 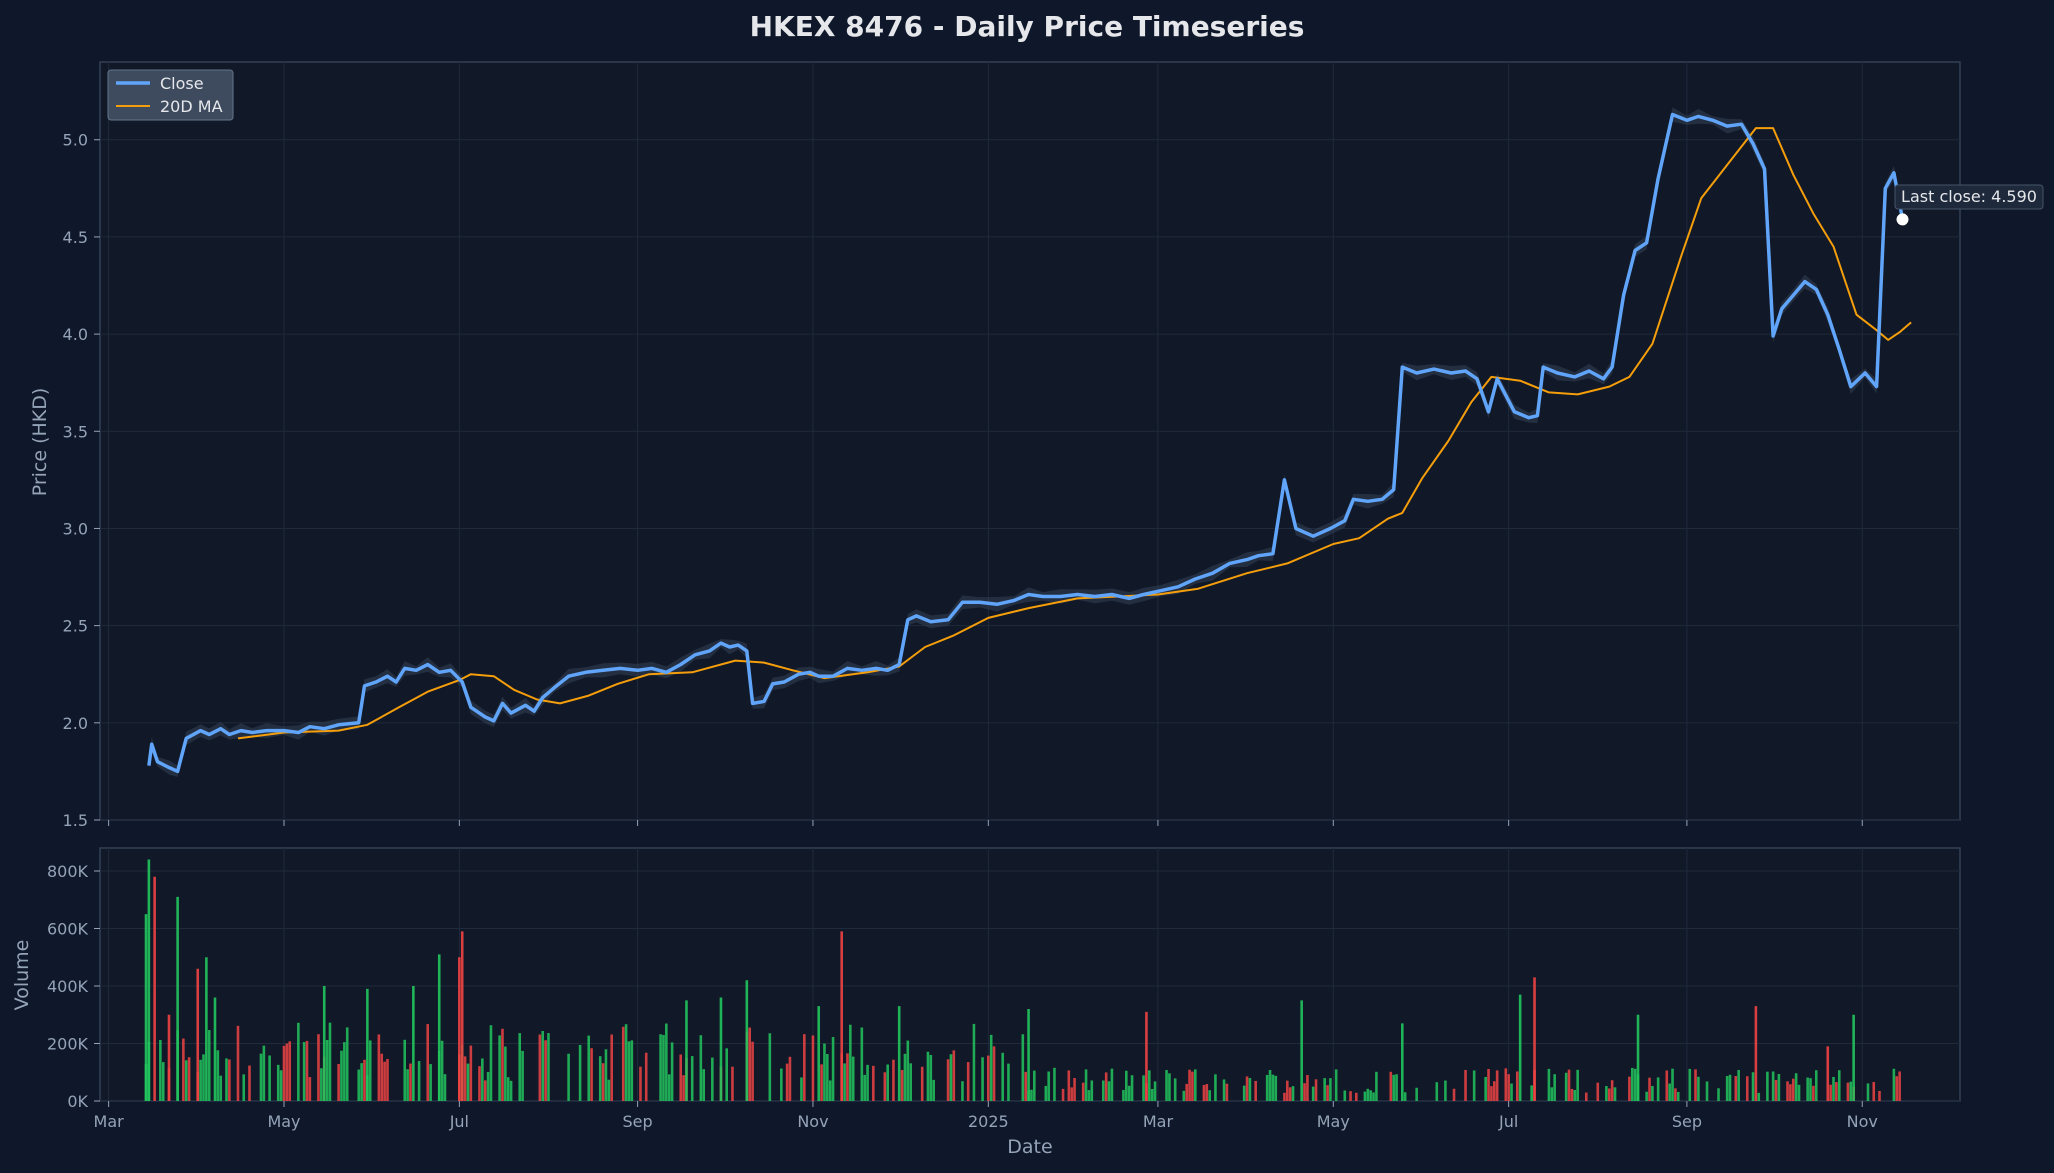 I want to click on x-tick-label: May, so click(x=1333, y=1121).